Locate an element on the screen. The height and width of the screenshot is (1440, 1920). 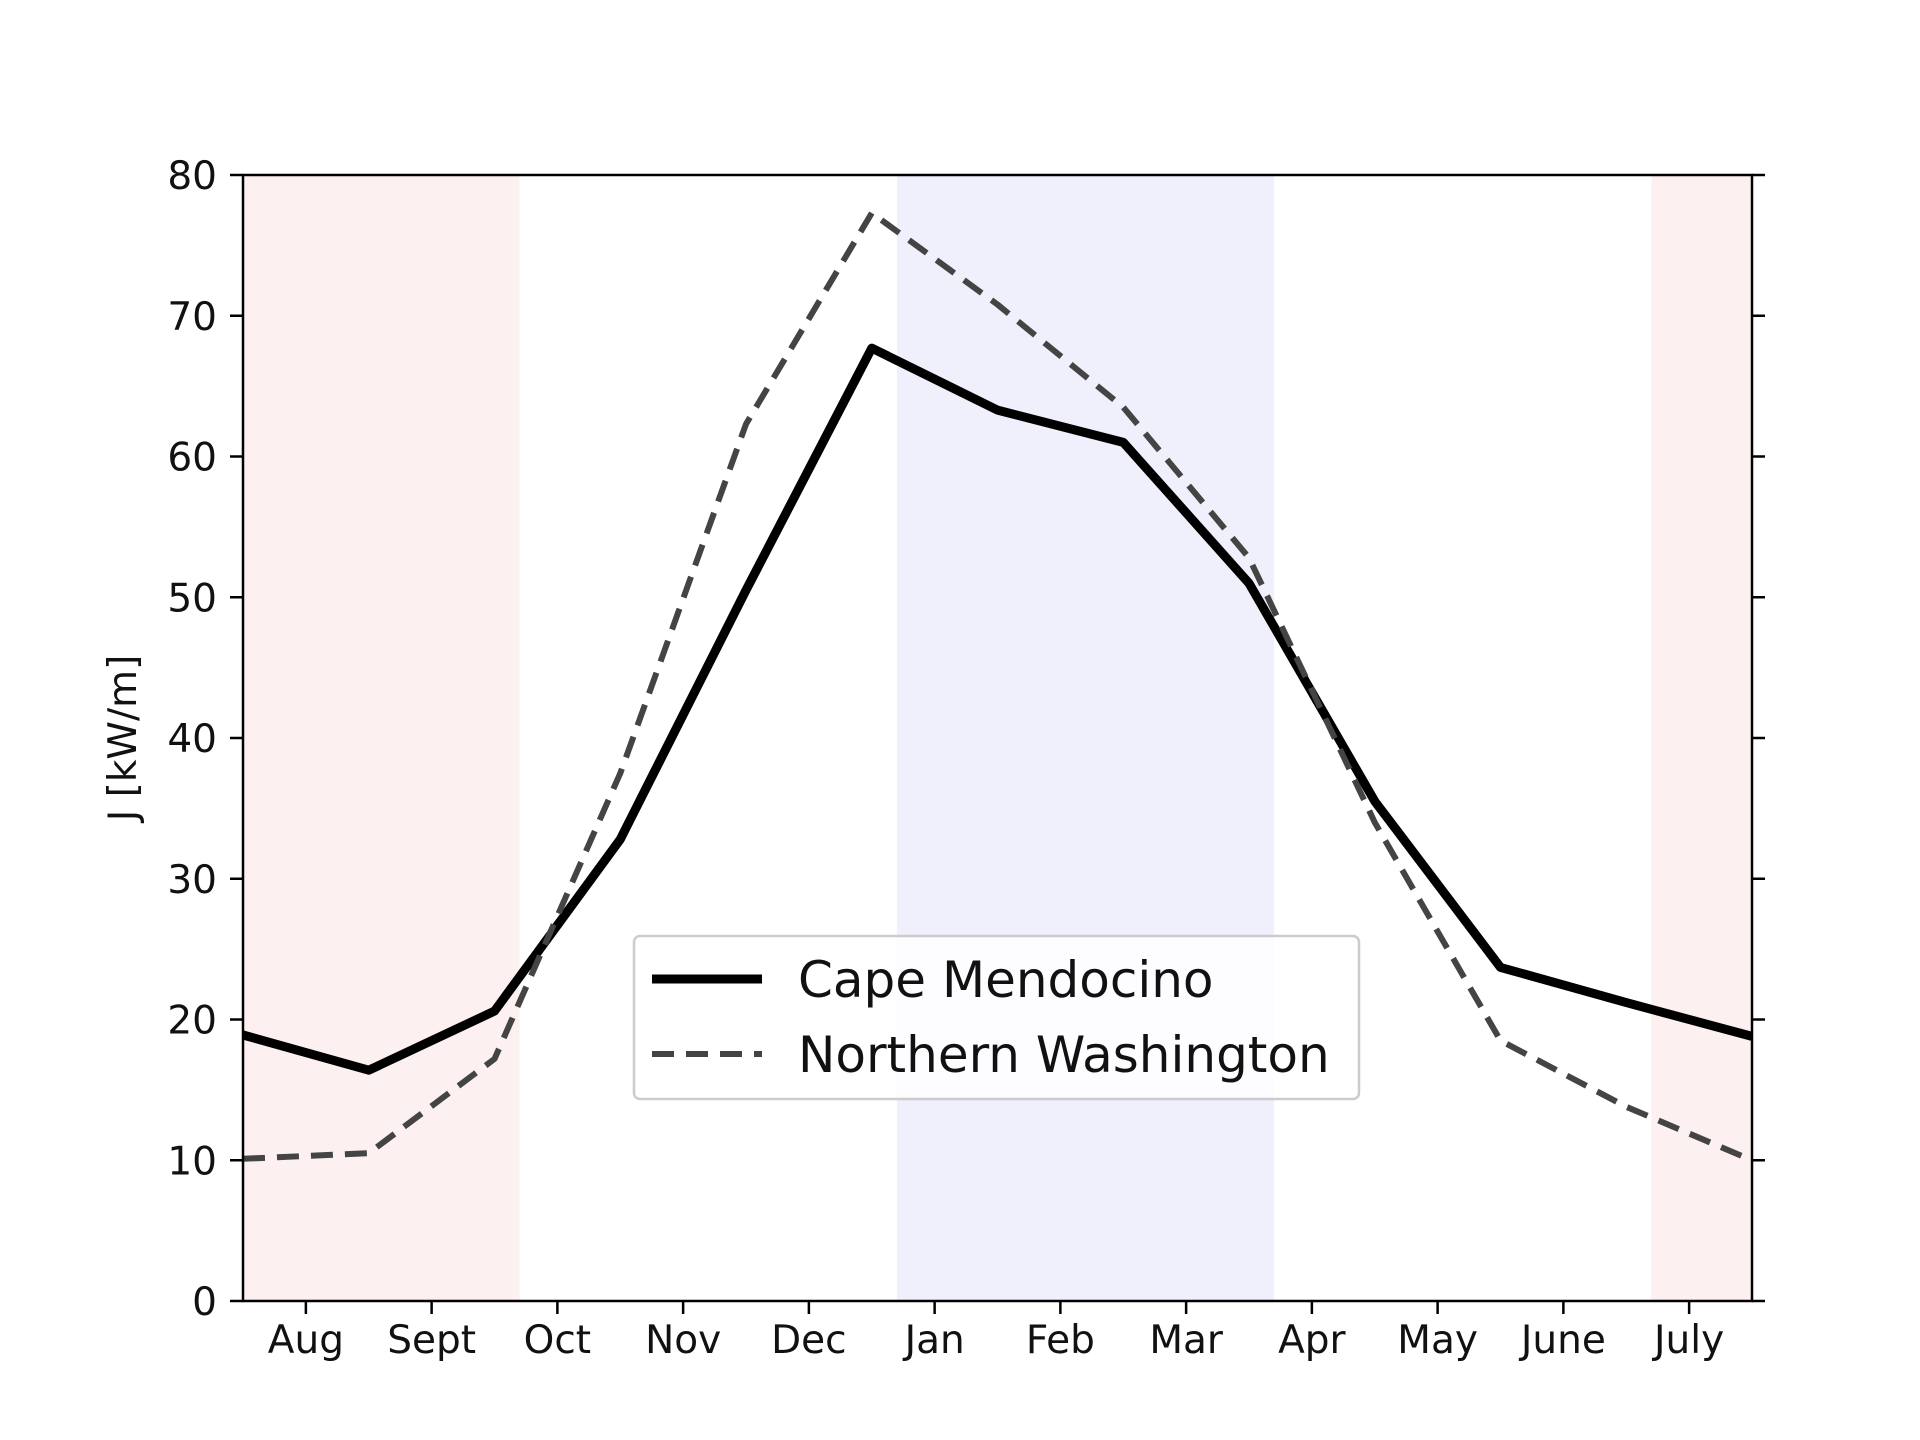
y-axis-label: J [kW/m] is located at coordinates (123, 740).